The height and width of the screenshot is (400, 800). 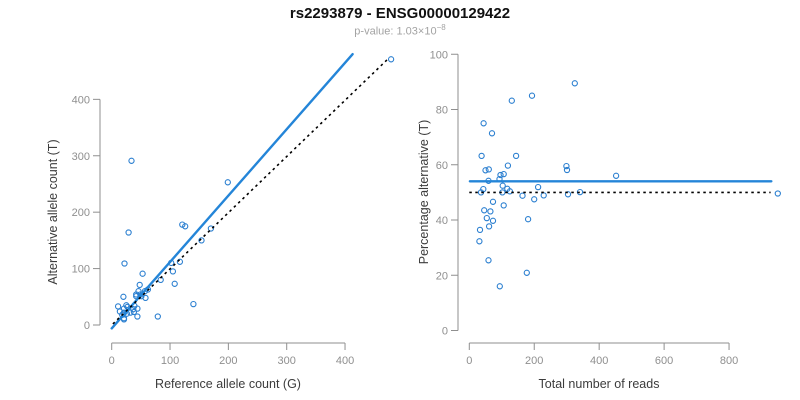 I want to click on pvalue-exponent: −8, so click(x=441, y=27).